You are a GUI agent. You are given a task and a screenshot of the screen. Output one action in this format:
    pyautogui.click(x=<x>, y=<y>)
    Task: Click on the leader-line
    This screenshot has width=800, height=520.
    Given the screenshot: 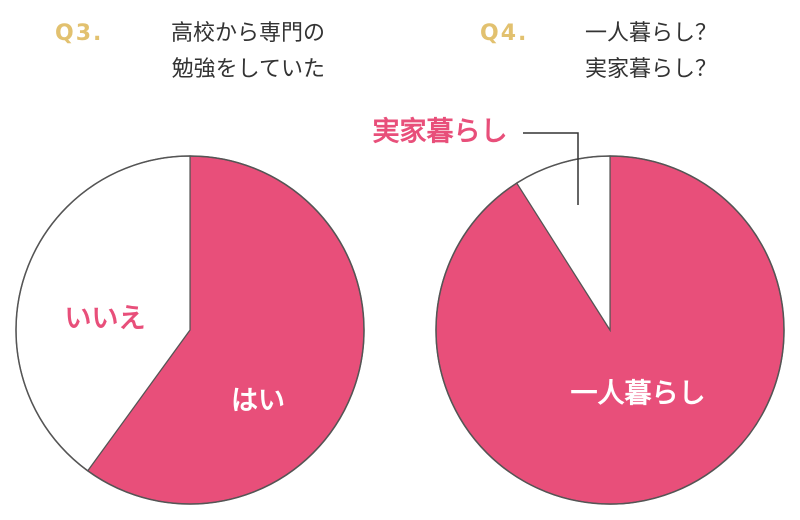 What is the action you would take?
    pyautogui.click(x=551, y=168)
    